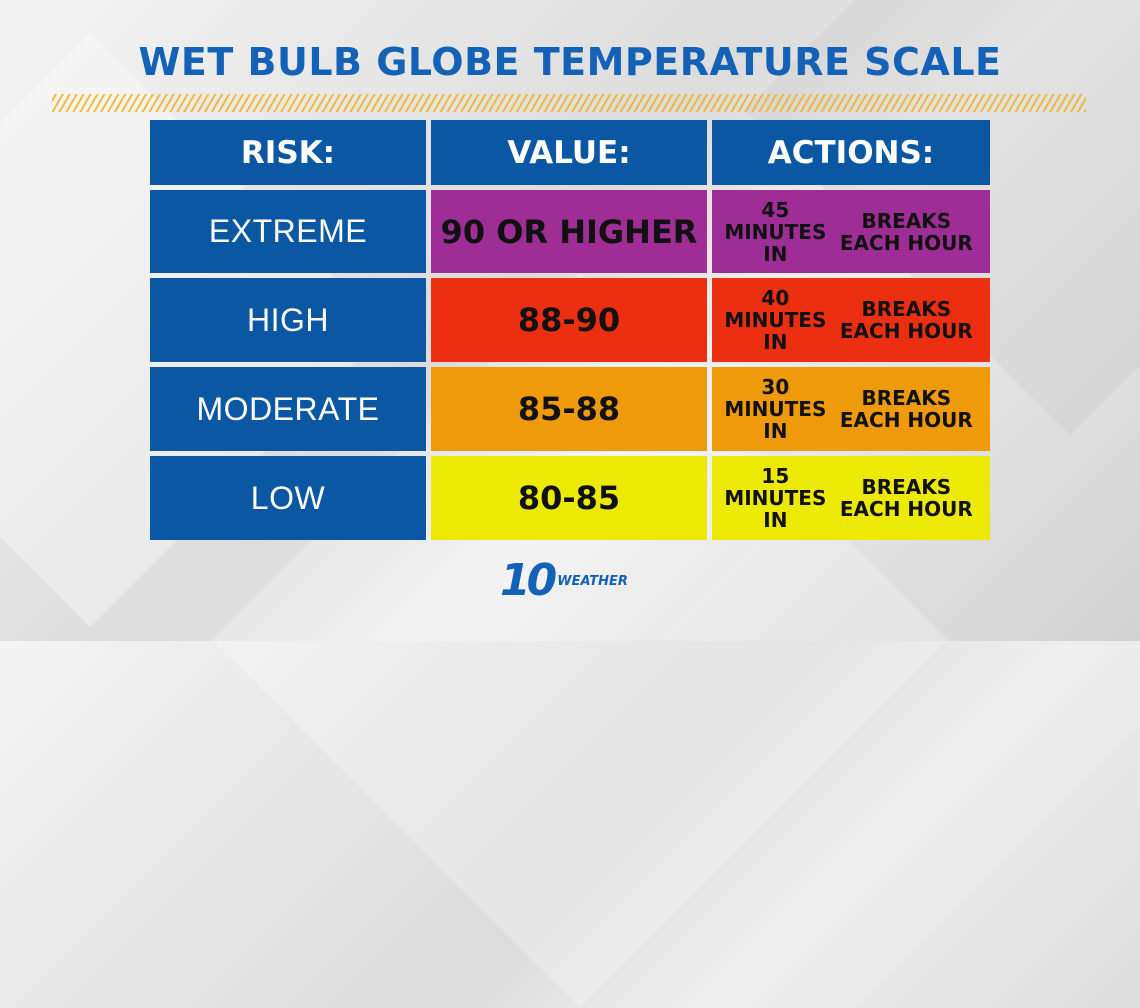 This screenshot has width=1140, height=1008. Describe the element at coordinates (288, 498) in the screenshot. I see `risk-low: LOW` at that location.